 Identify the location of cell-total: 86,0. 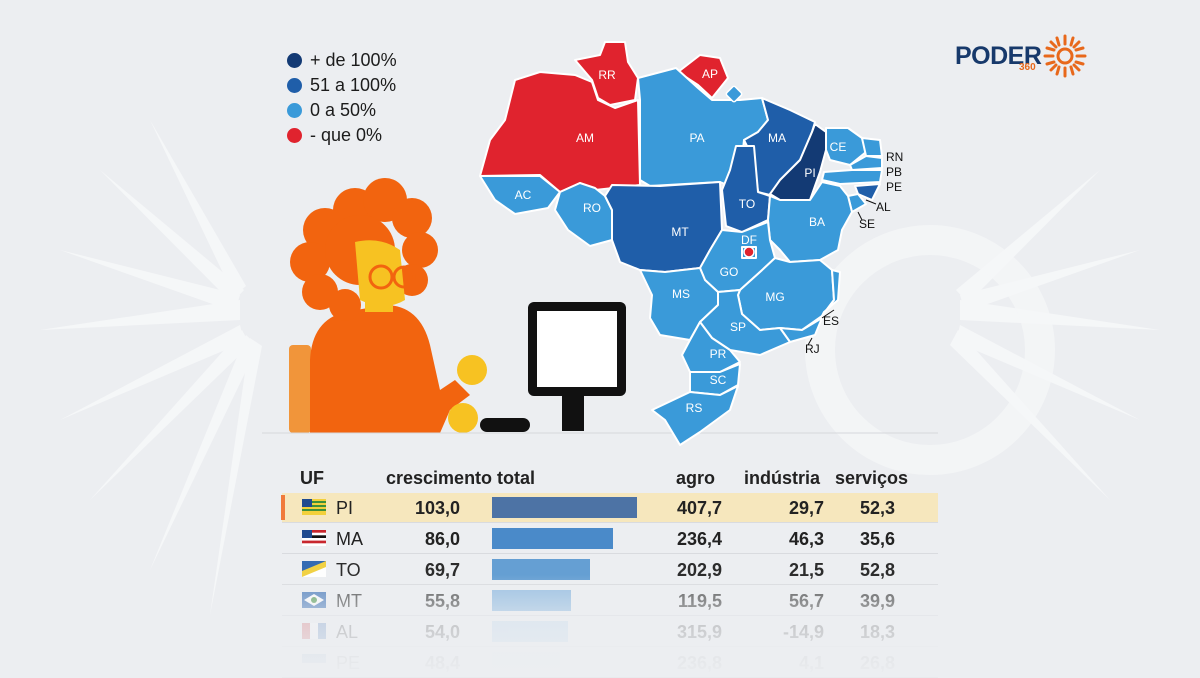
(442, 539).